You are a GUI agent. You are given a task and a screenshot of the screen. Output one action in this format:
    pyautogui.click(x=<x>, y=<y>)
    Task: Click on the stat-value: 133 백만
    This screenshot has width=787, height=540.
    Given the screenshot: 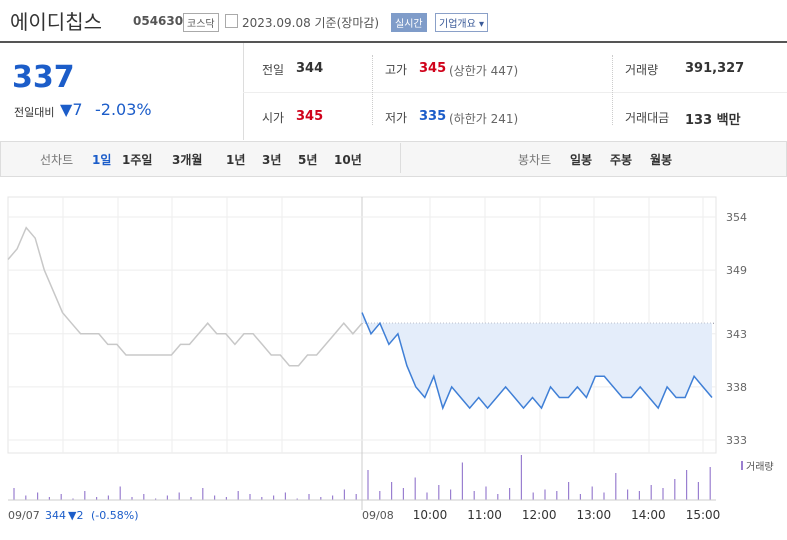 What is the action you would take?
    pyautogui.click(x=713, y=120)
    